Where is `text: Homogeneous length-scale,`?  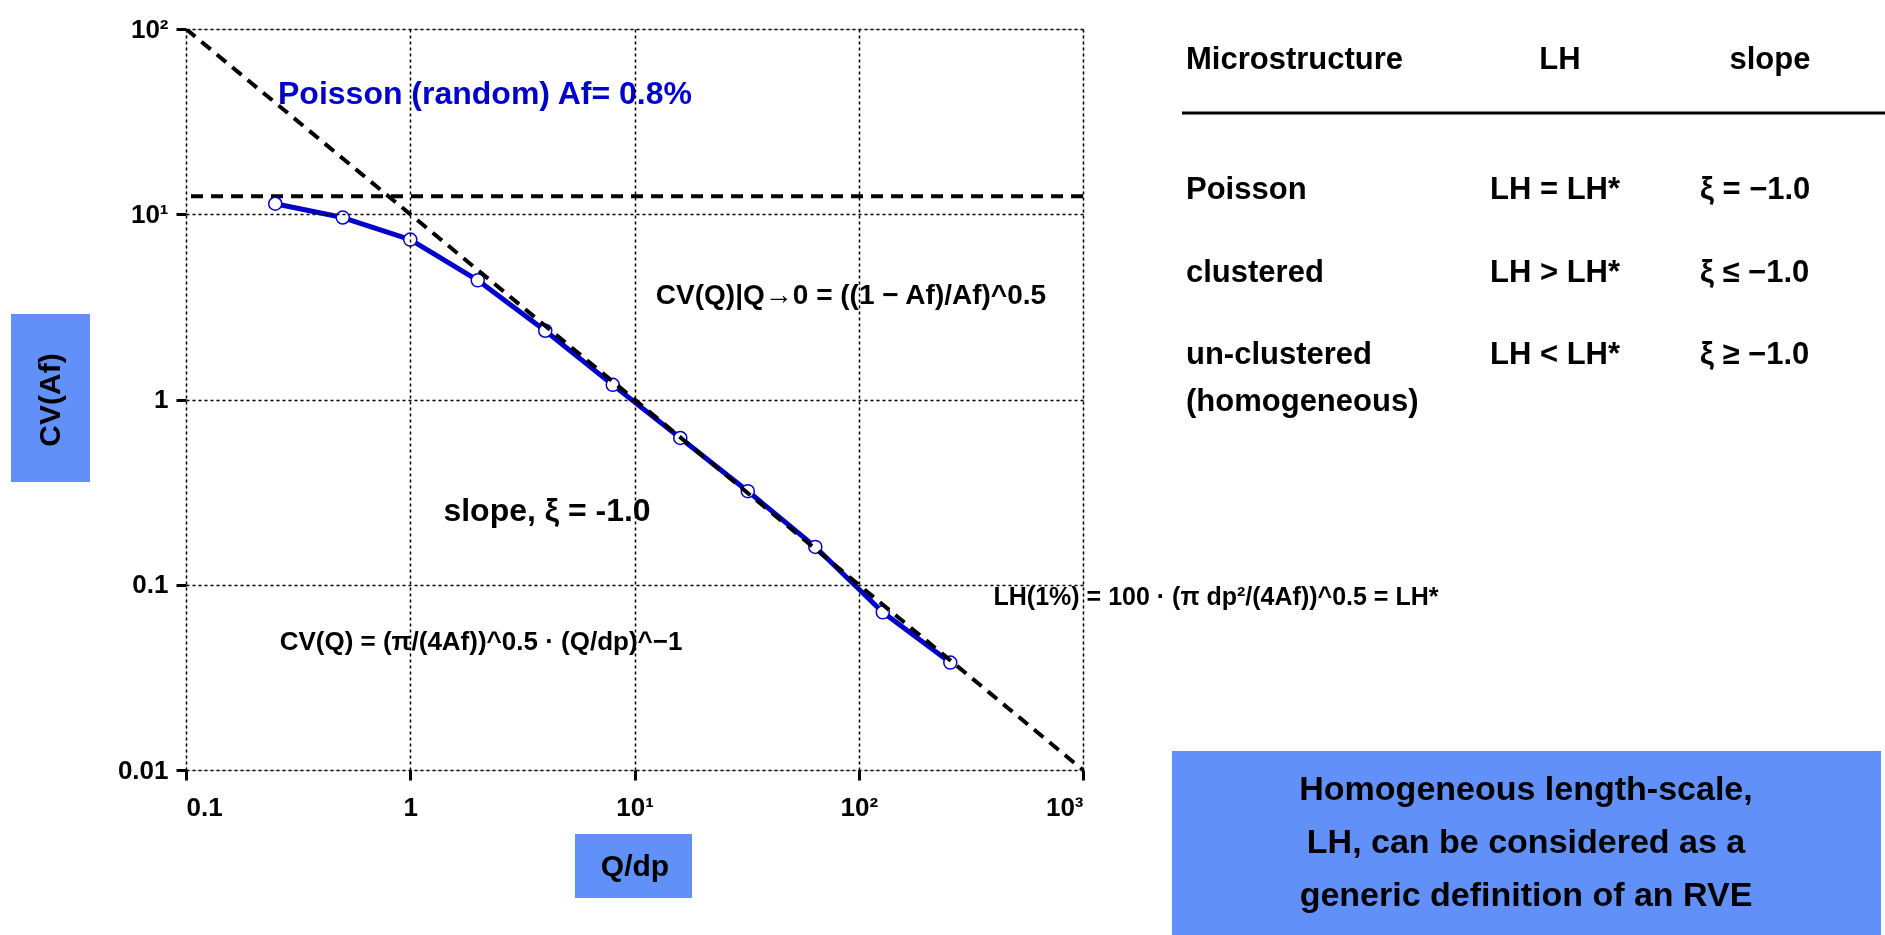 text: Homogeneous length-scale, is located at coordinates (1526, 788).